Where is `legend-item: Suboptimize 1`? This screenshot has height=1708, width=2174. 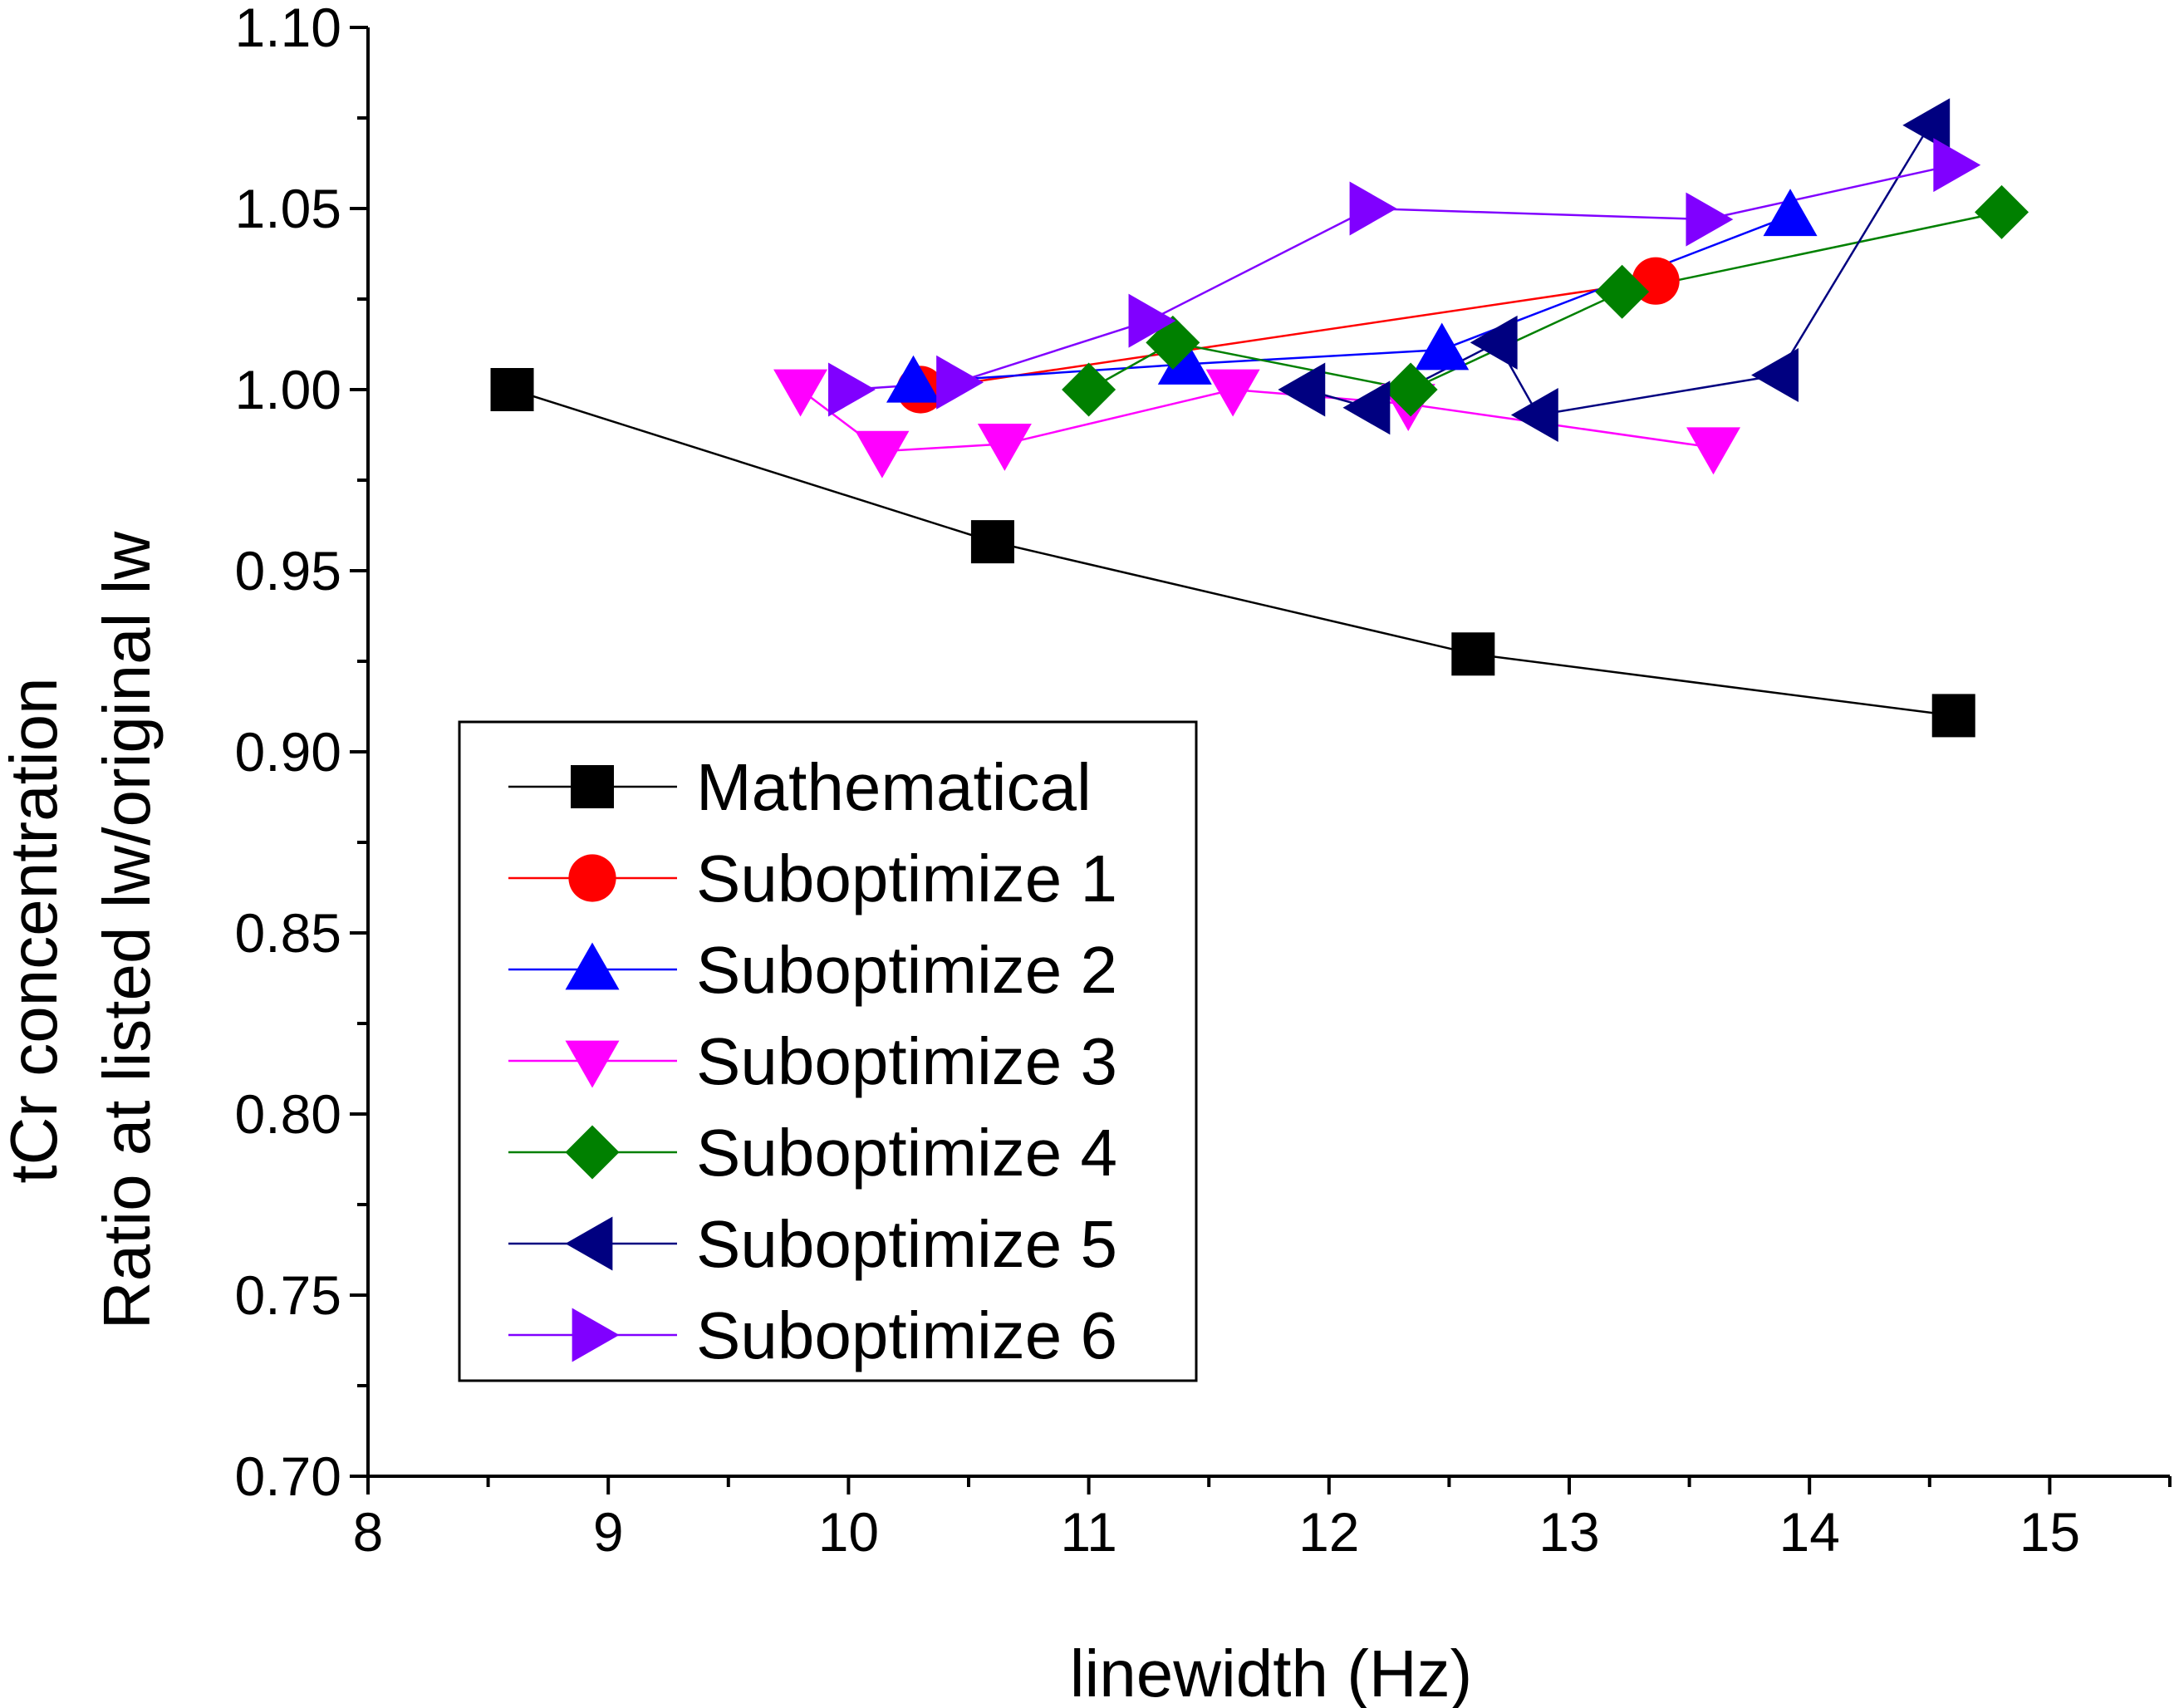 legend-item: Suboptimize 1 is located at coordinates (812, 879).